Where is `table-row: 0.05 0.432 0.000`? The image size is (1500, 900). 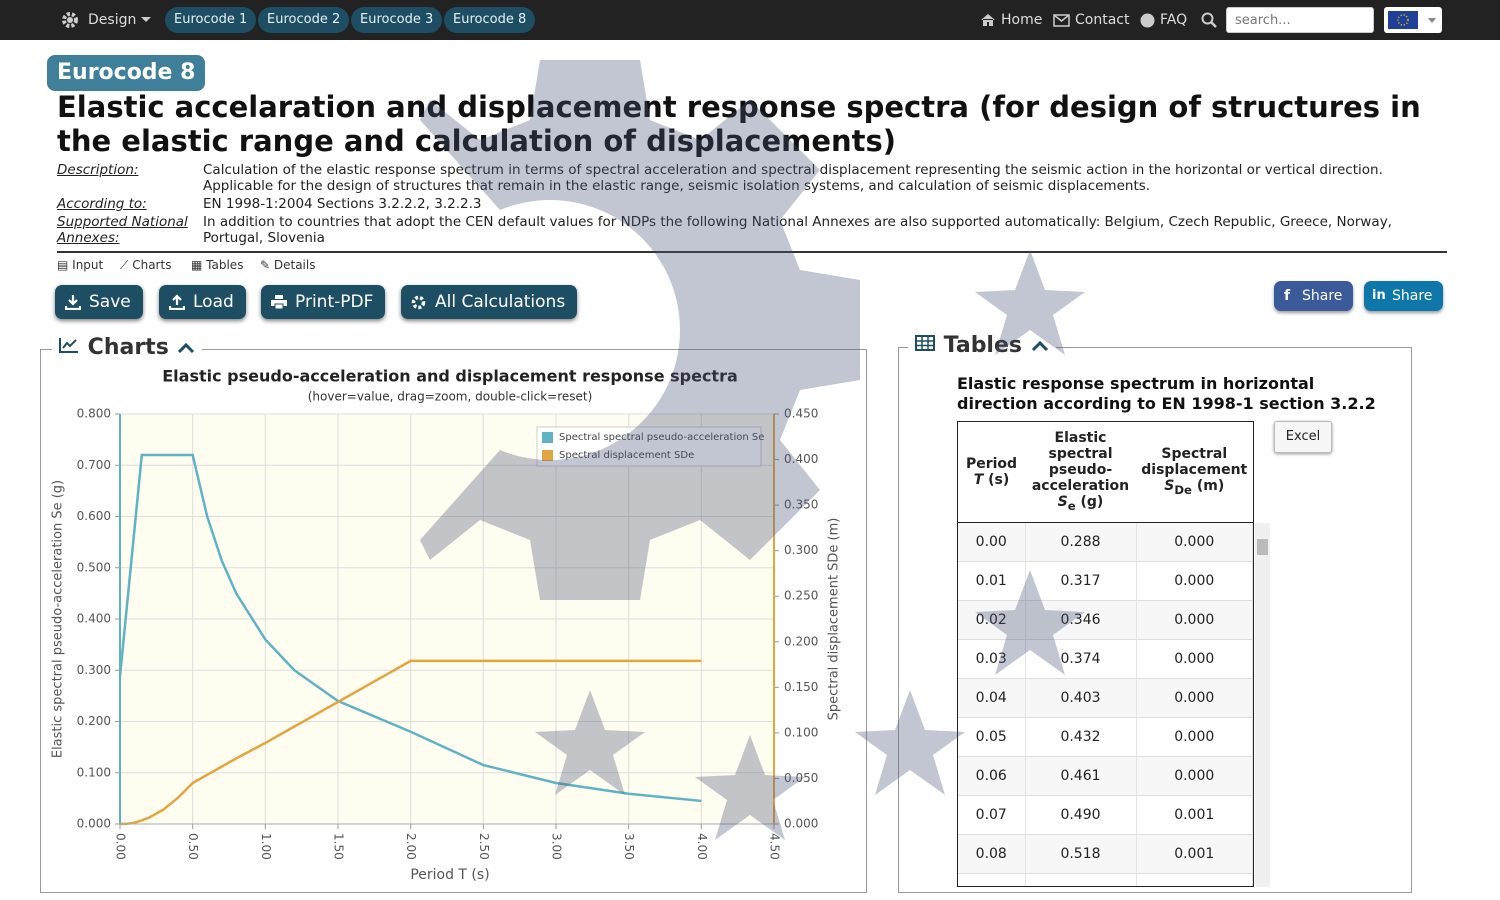
table-row: 0.05 0.432 0.000 is located at coordinates (1105, 737).